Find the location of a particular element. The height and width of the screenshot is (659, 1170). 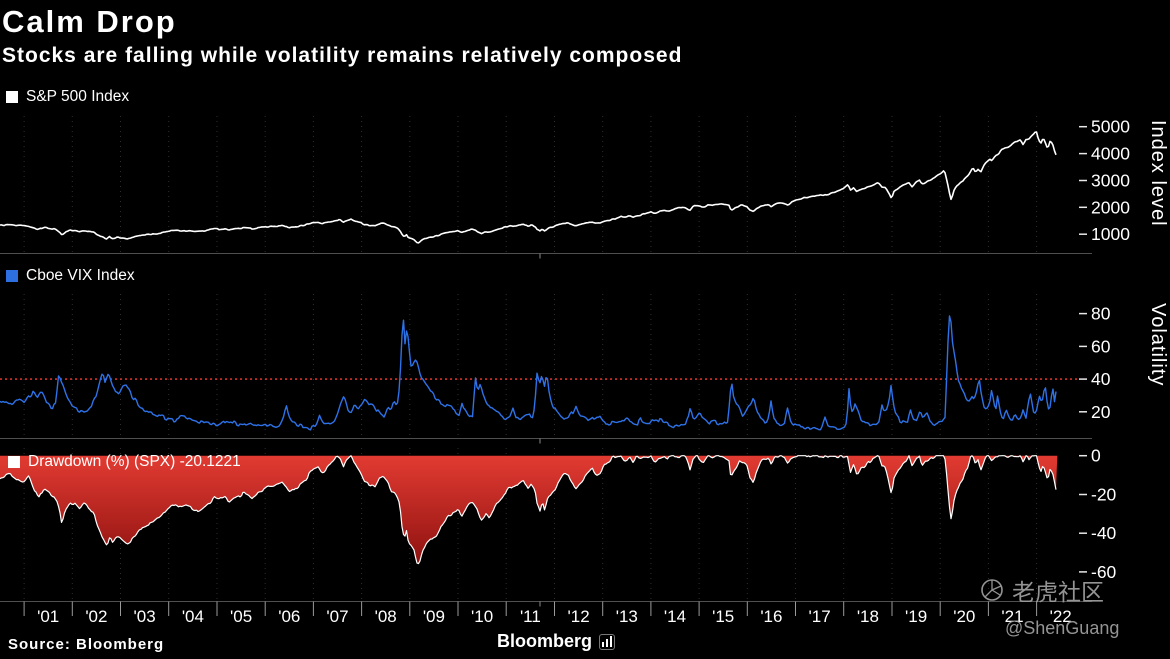

x-tick-label: '12 is located at coordinates (579, 616).